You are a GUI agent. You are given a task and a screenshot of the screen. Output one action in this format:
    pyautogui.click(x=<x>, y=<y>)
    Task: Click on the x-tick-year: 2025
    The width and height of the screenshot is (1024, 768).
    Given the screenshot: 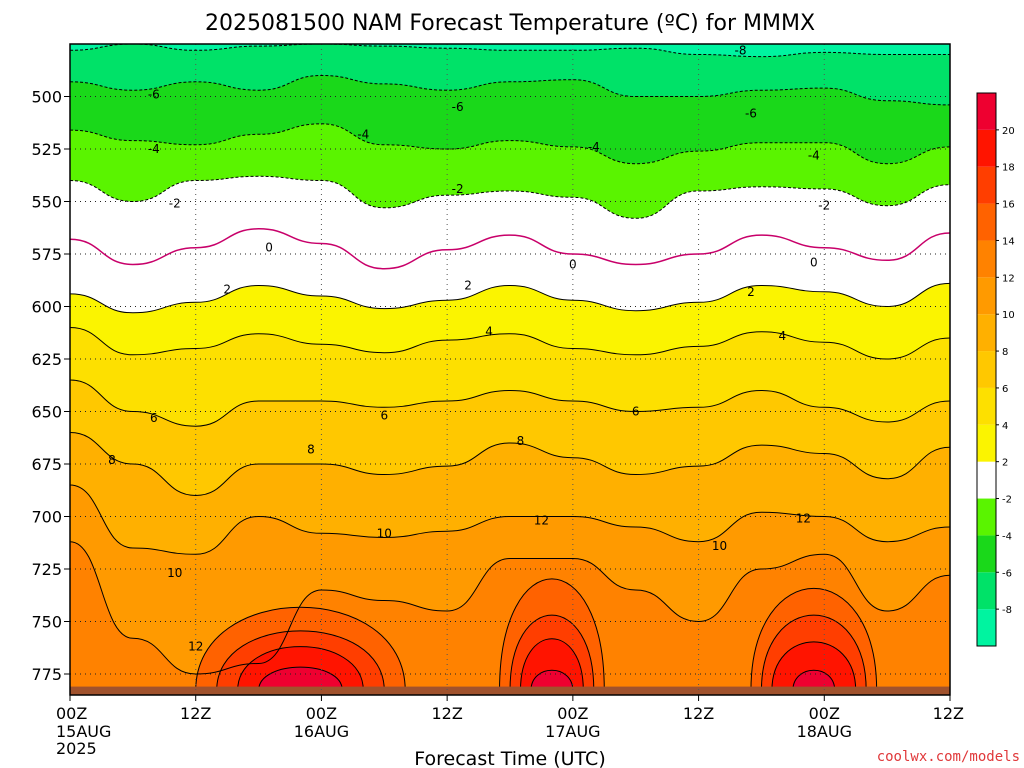 What is the action you would take?
    pyautogui.click(x=76, y=748)
    